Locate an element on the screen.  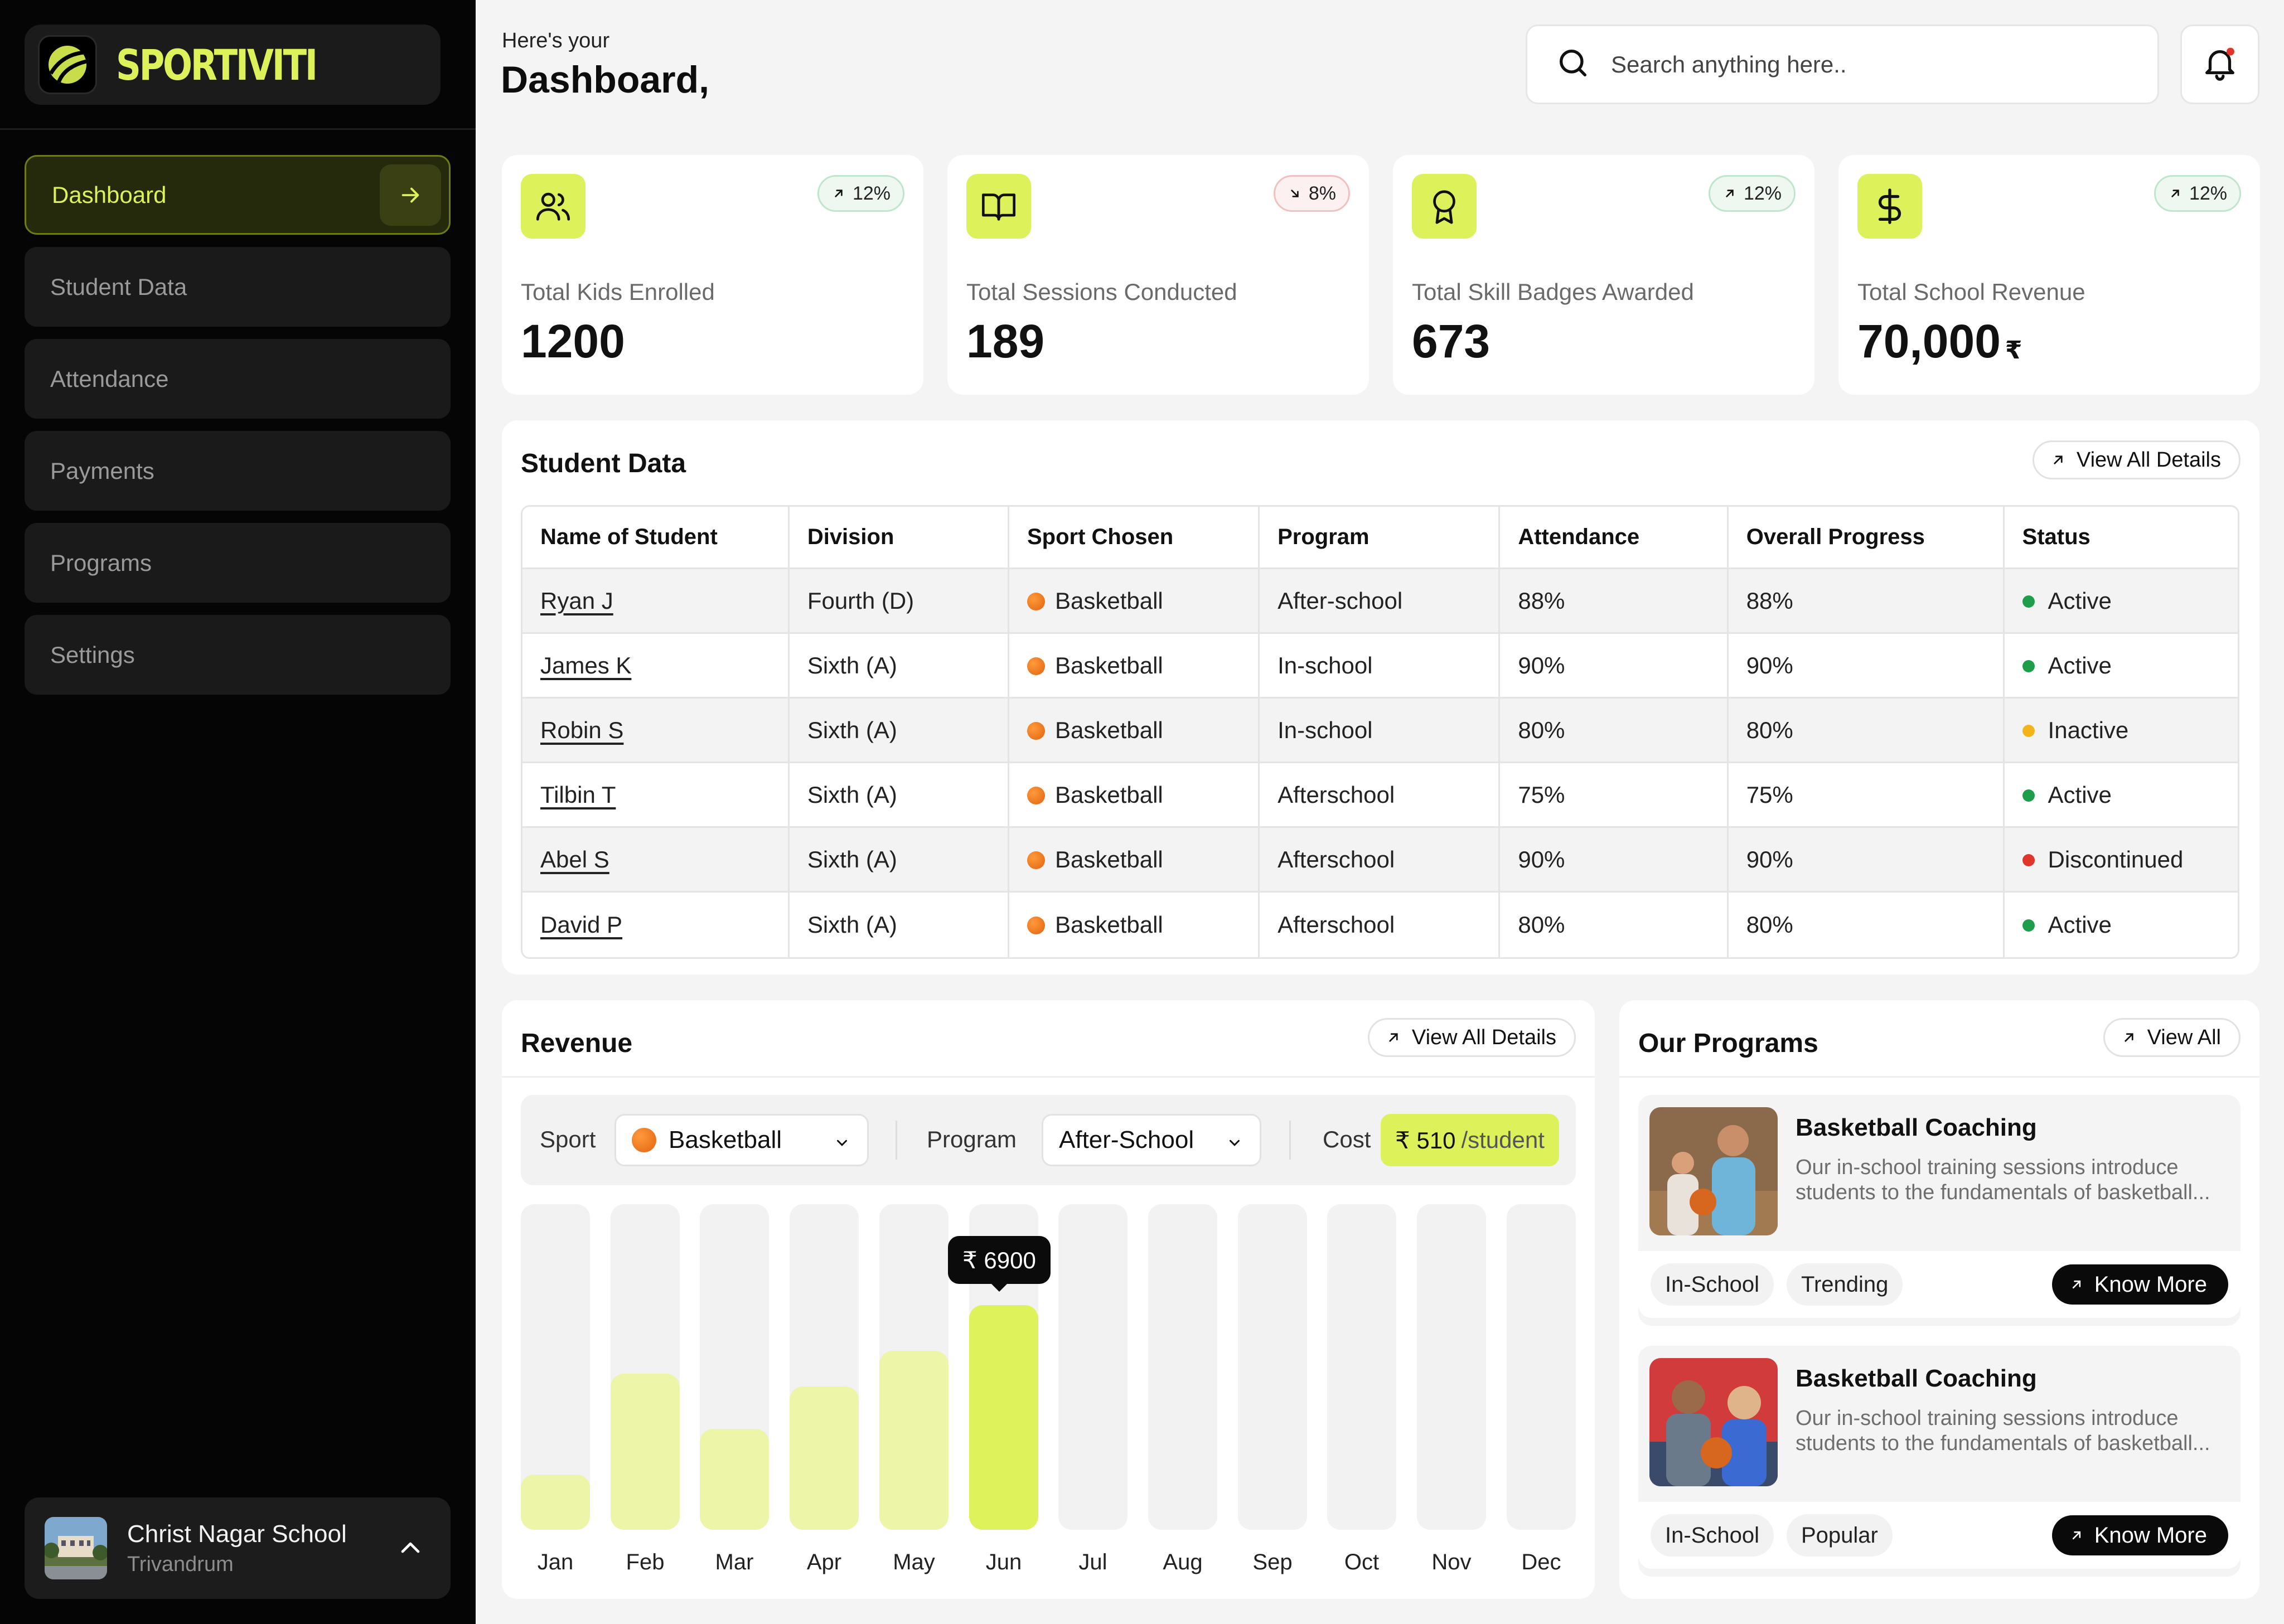
sidebar-item-programs: Programs is located at coordinates (238, 563).